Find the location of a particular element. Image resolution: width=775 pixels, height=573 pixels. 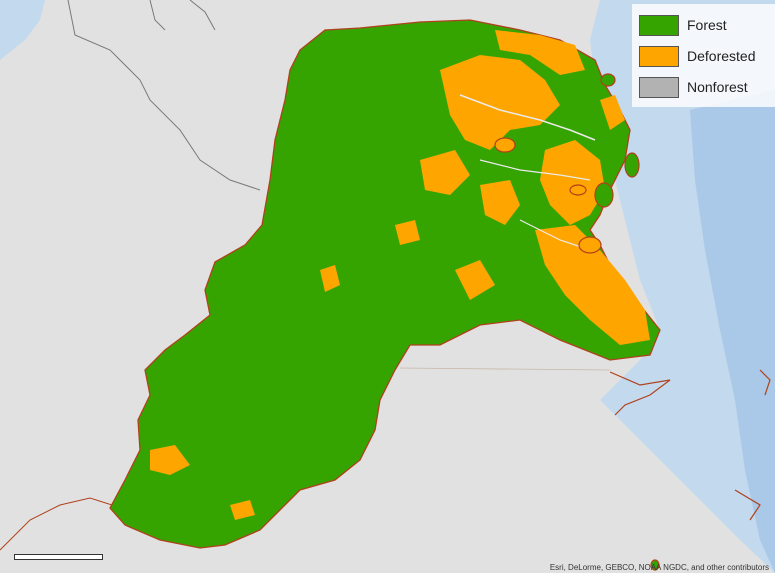

map-legend: Forest Deforested Nonforest is located at coordinates (703, 55).